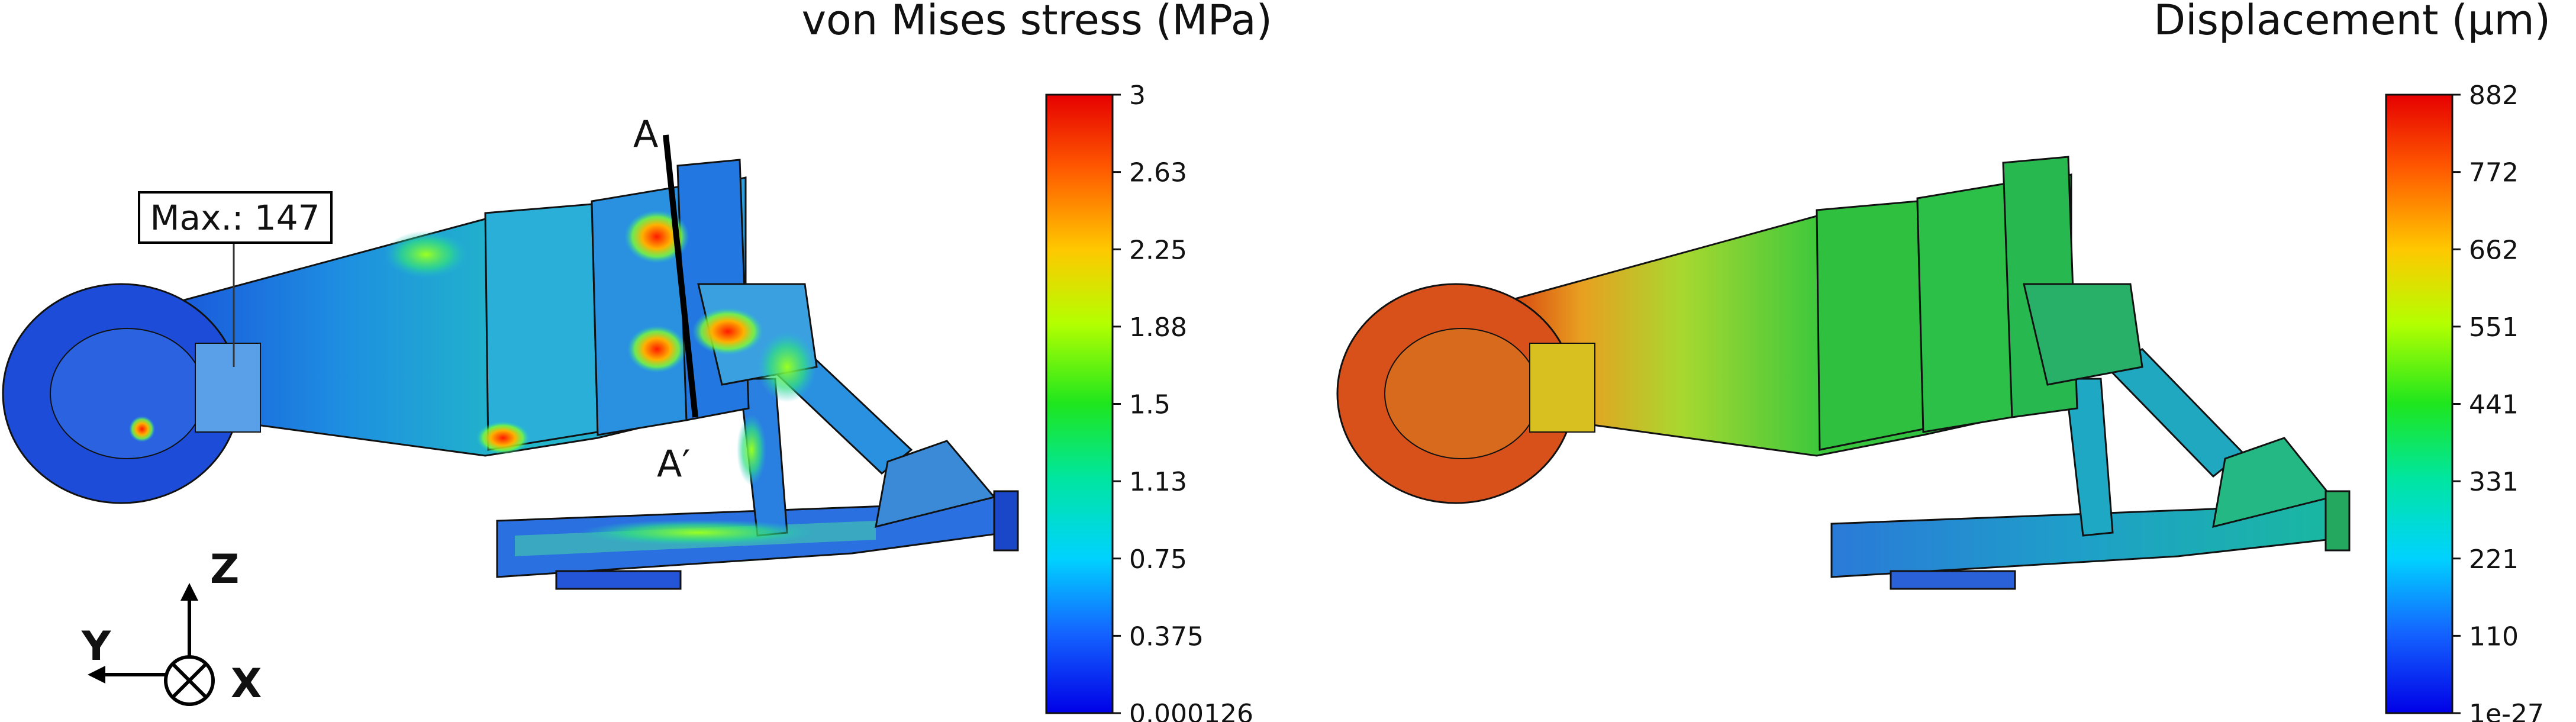  What do you see at coordinates (228, 388) in the screenshot?
I see `stress-mount-plate` at bounding box center [228, 388].